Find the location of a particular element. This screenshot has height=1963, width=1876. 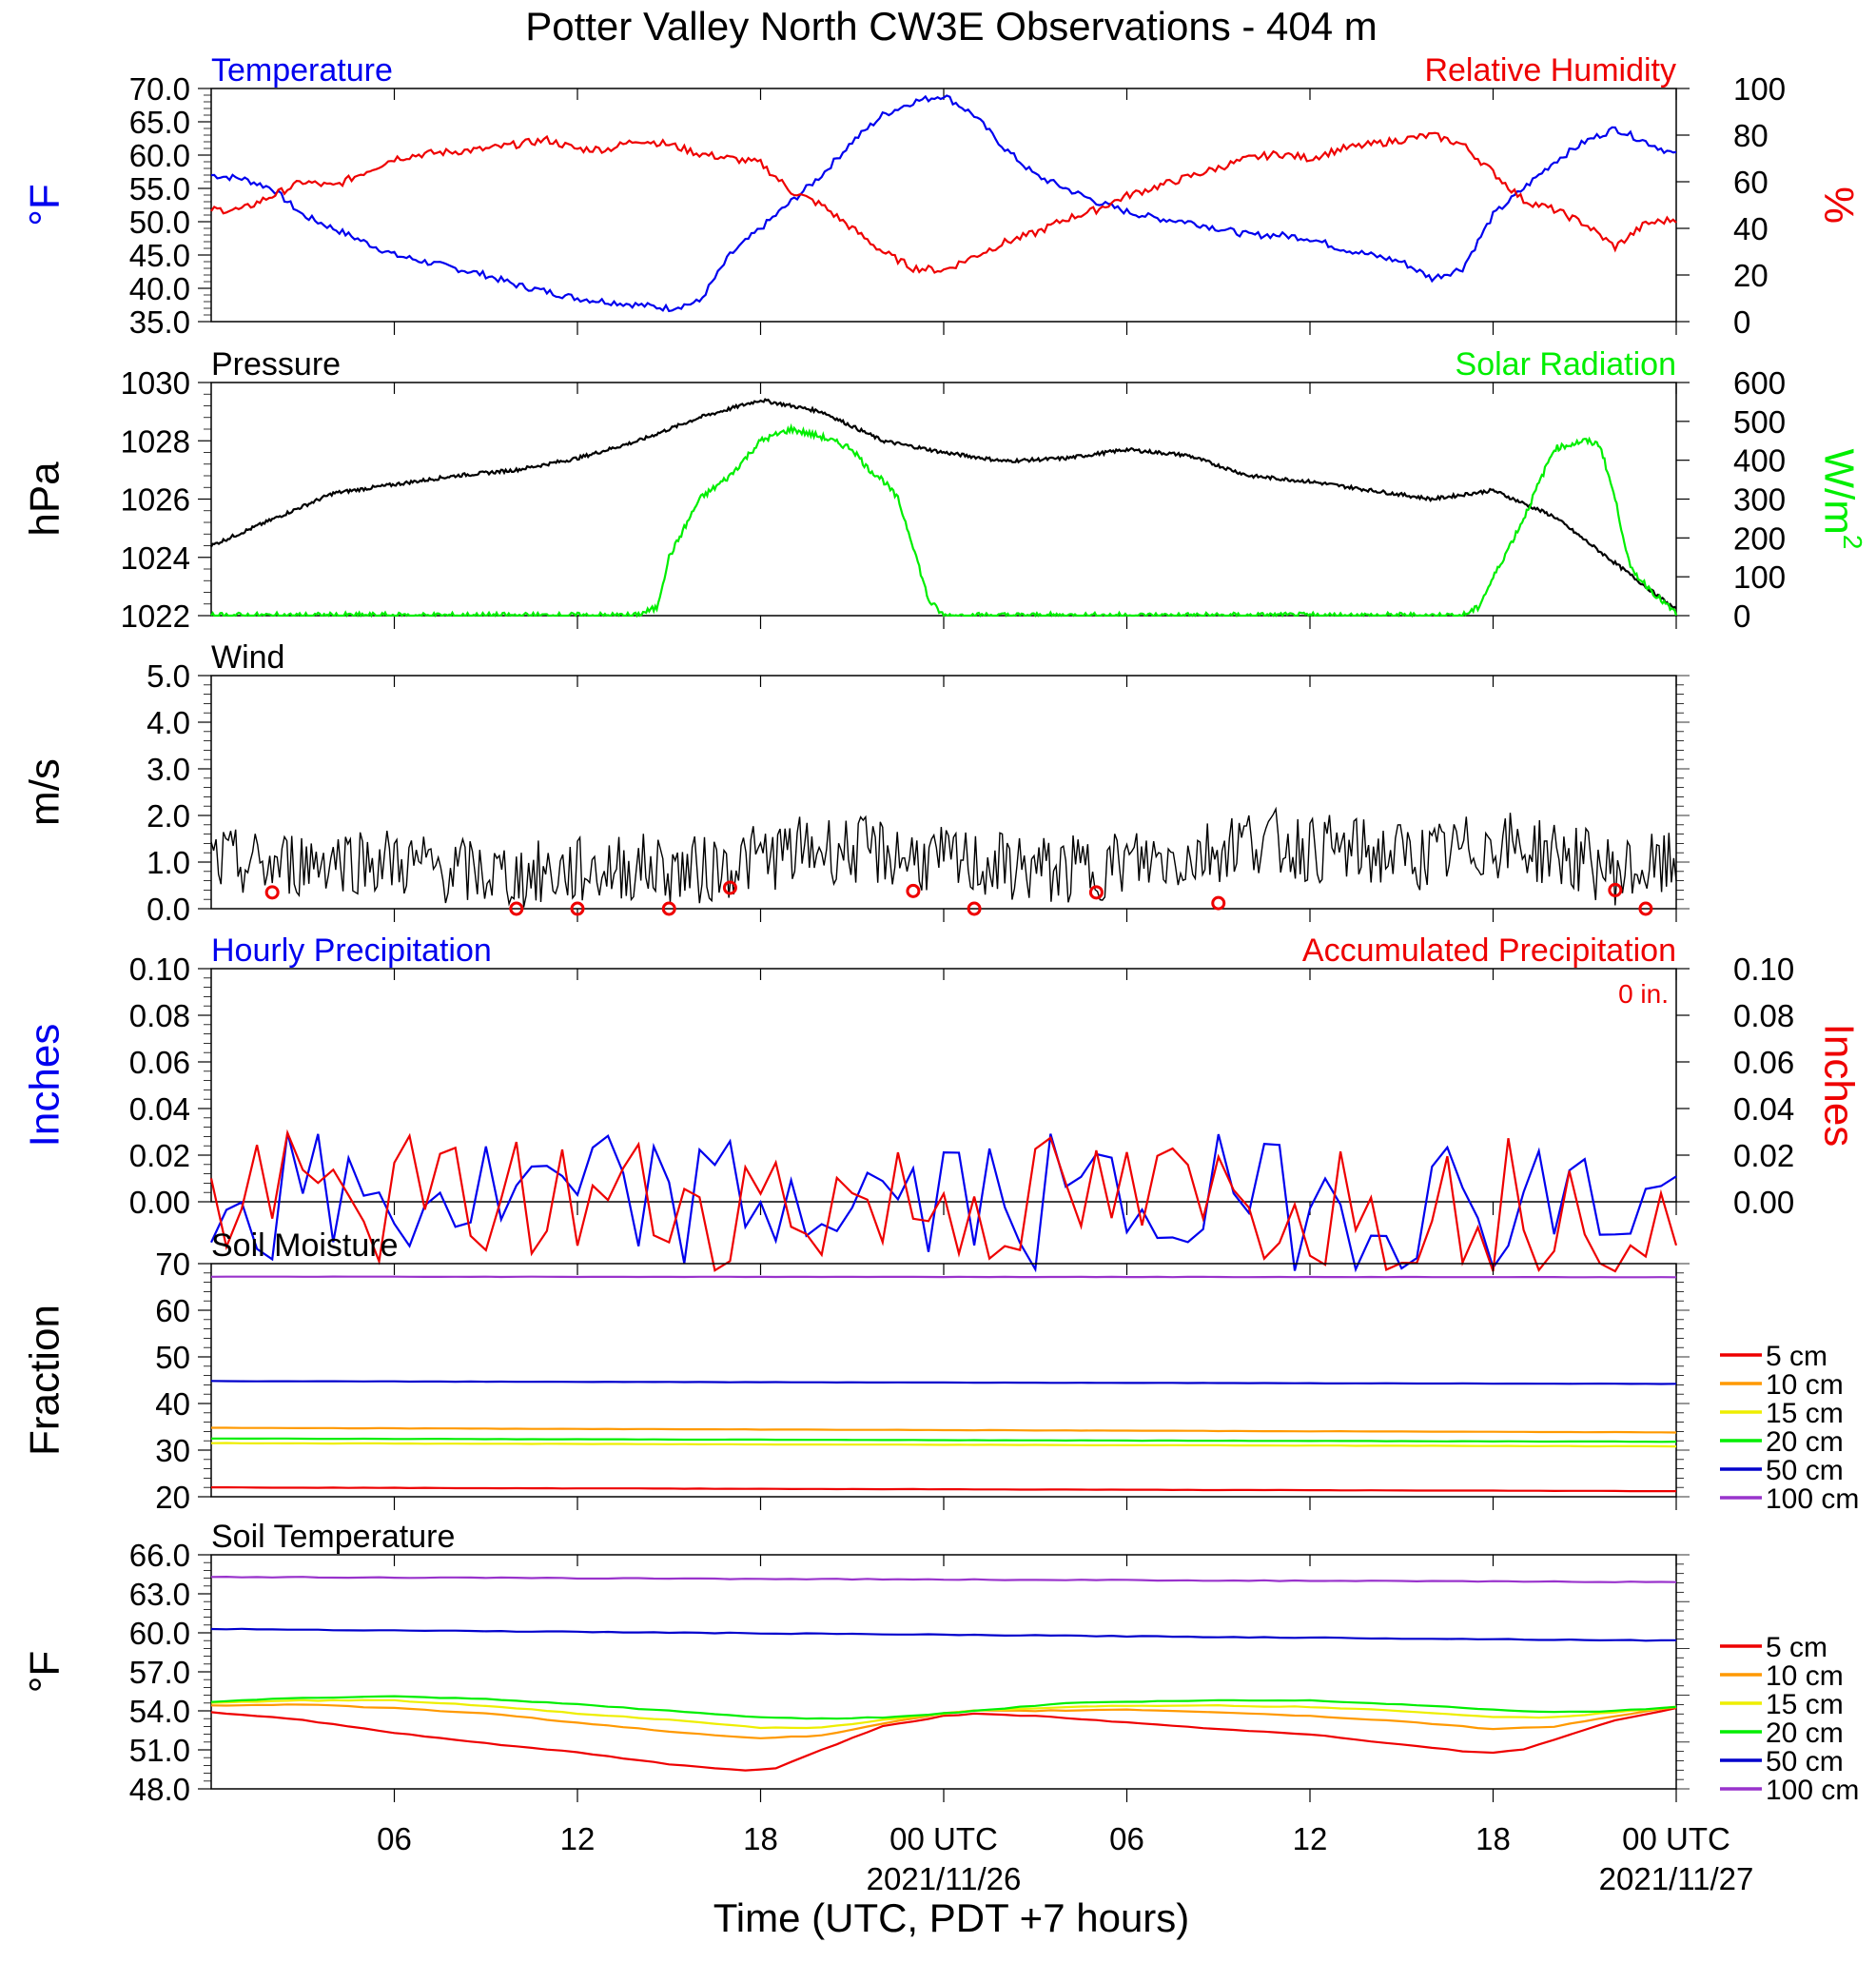

series-solar-radiation is located at coordinates (944, 520).